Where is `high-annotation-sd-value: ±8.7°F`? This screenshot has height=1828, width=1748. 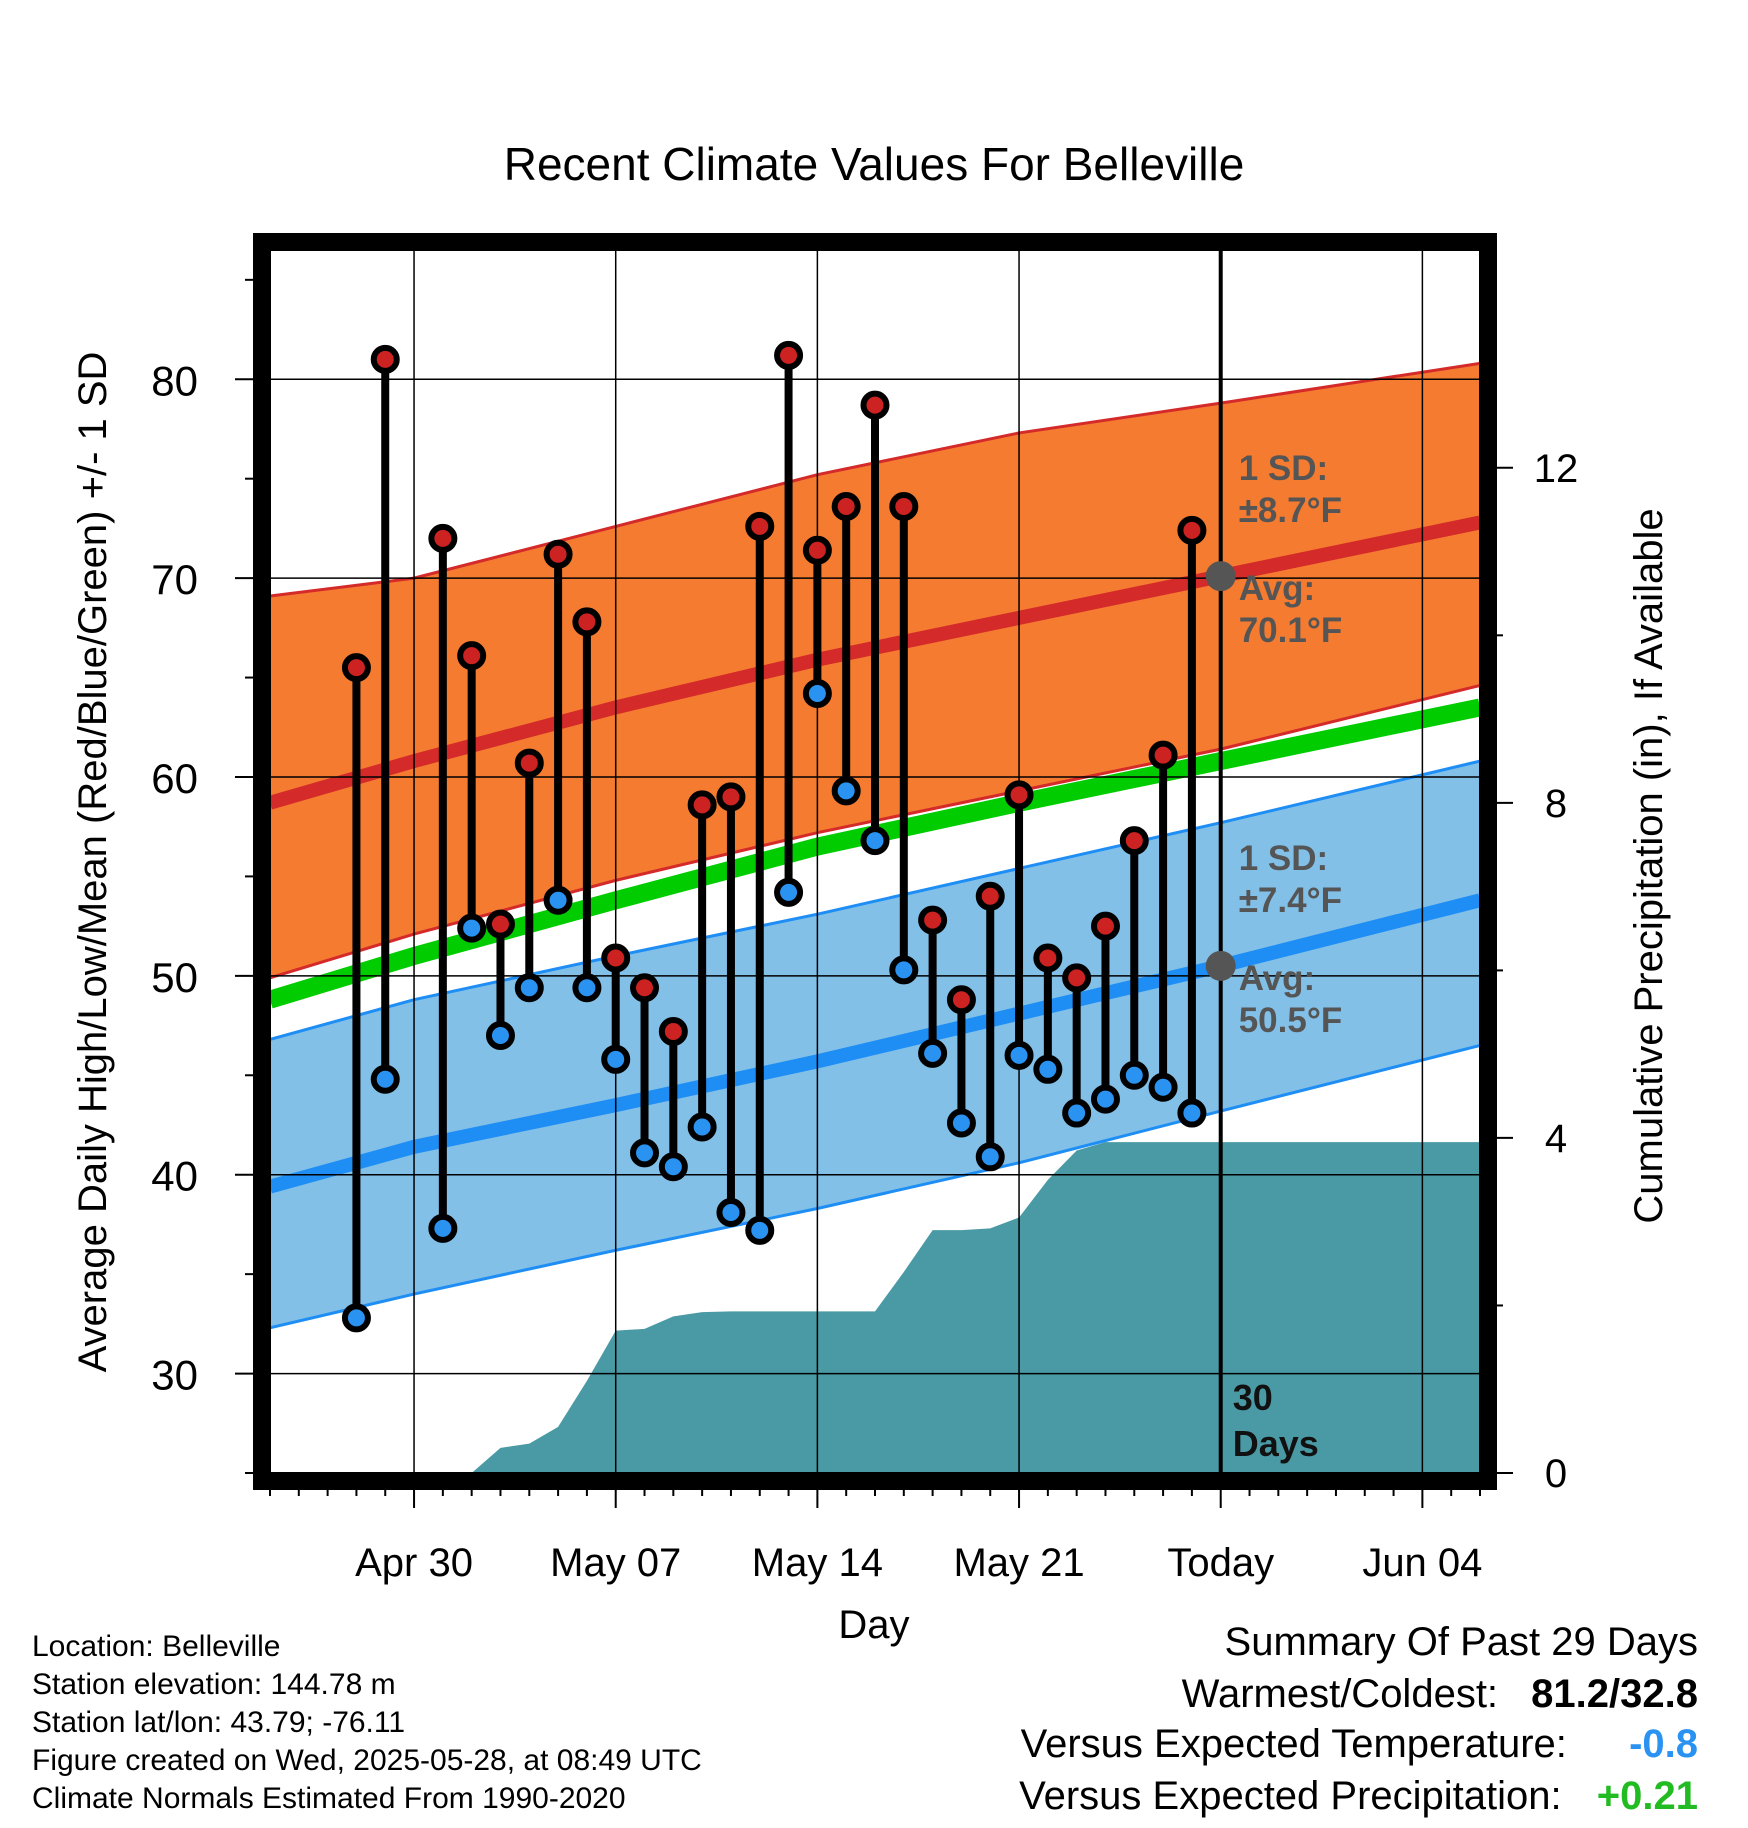
high-annotation-sd-value: ±8.7°F is located at coordinates (1290, 510).